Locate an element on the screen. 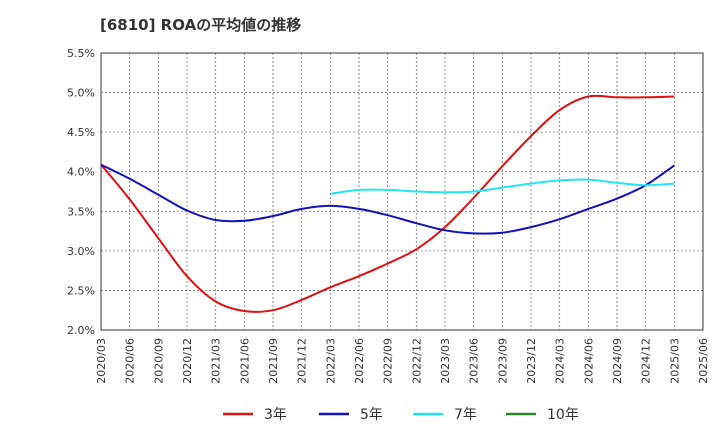  y-tick-label: 4.5% is located at coordinates (81, 132).